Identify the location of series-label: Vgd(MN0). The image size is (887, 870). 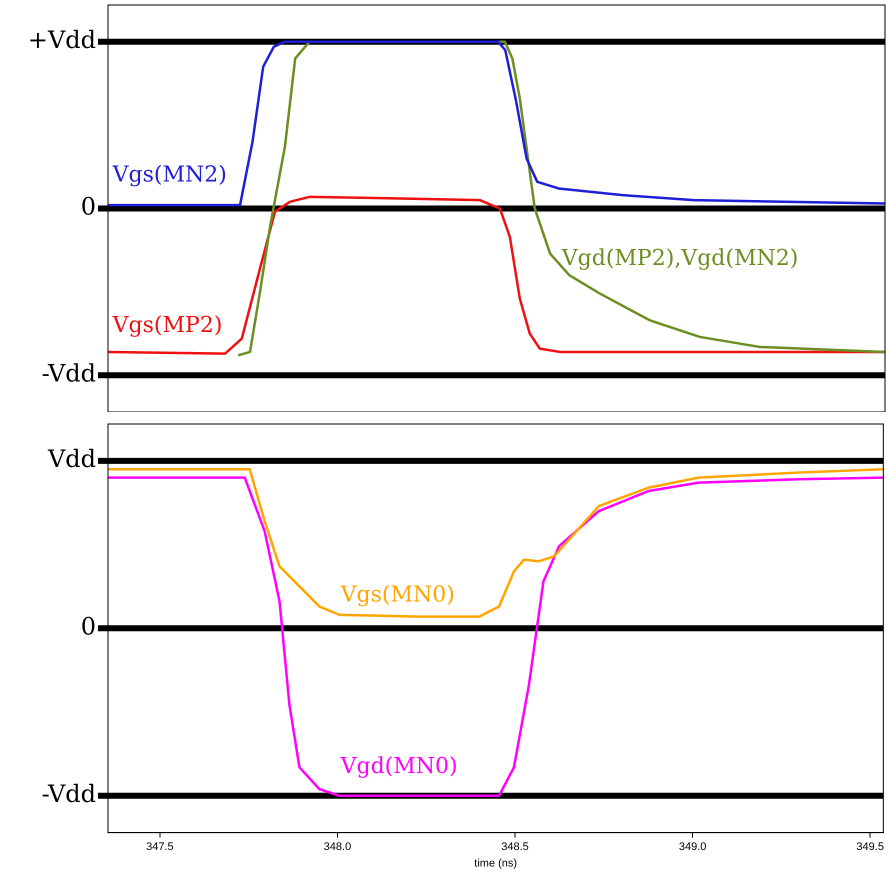
(399, 766).